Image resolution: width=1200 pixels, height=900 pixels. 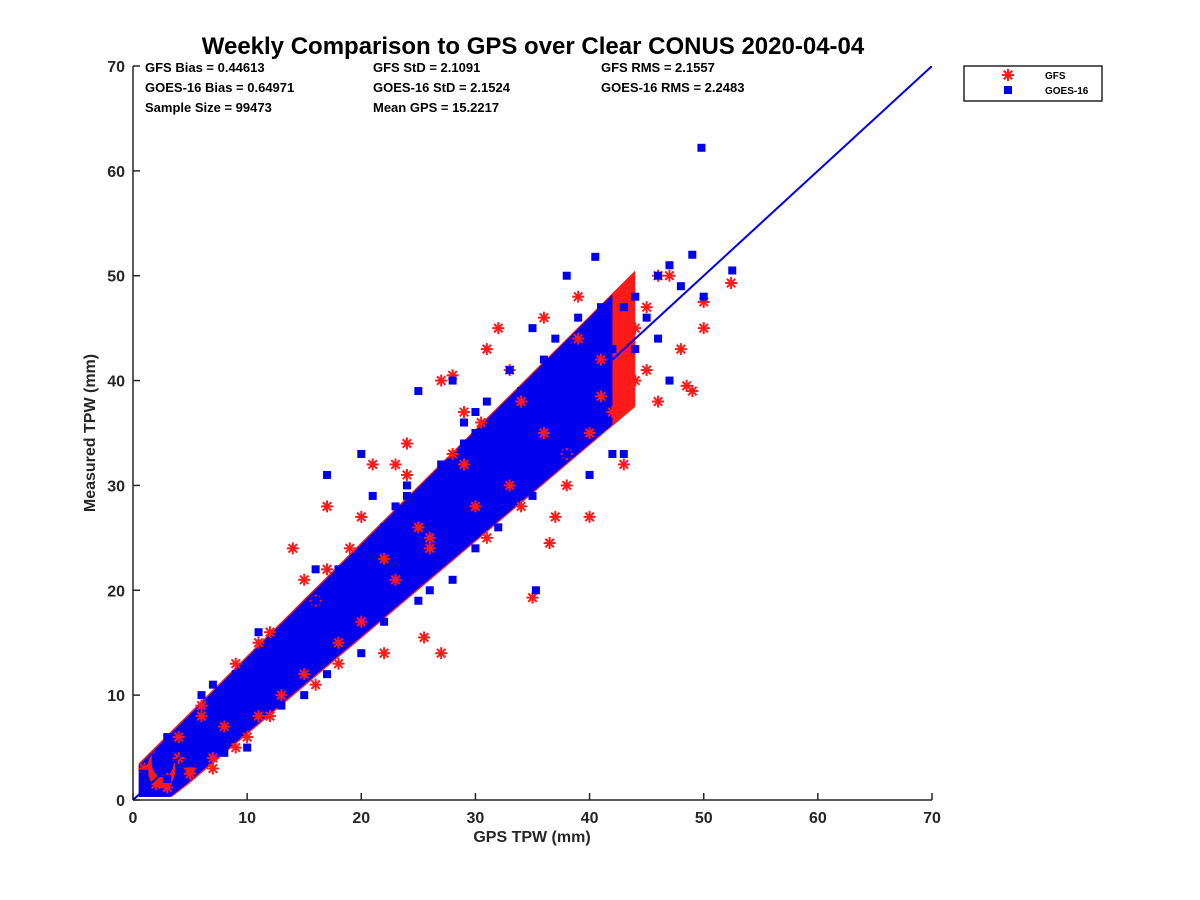 What do you see at coordinates (116, 382) in the screenshot?
I see `y-tick-label: 40` at bounding box center [116, 382].